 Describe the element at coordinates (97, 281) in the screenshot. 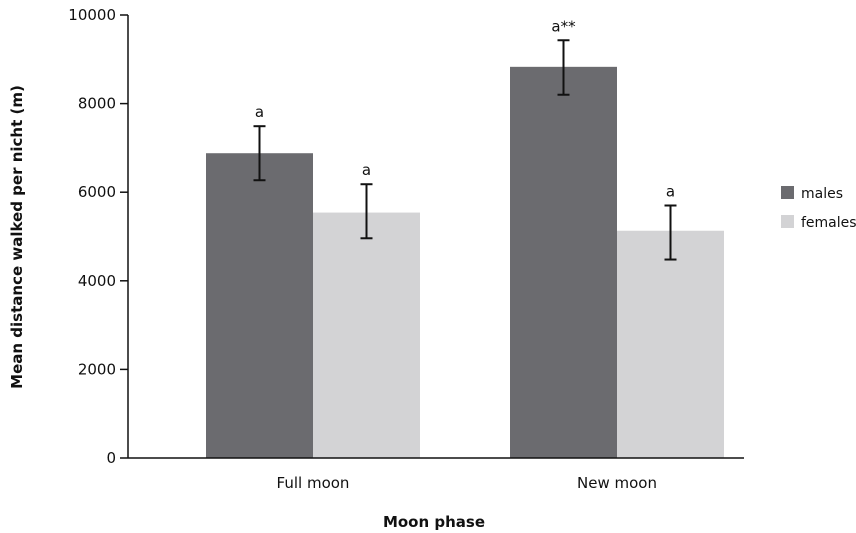

I see `y-tick-label-4000: 4000` at that location.